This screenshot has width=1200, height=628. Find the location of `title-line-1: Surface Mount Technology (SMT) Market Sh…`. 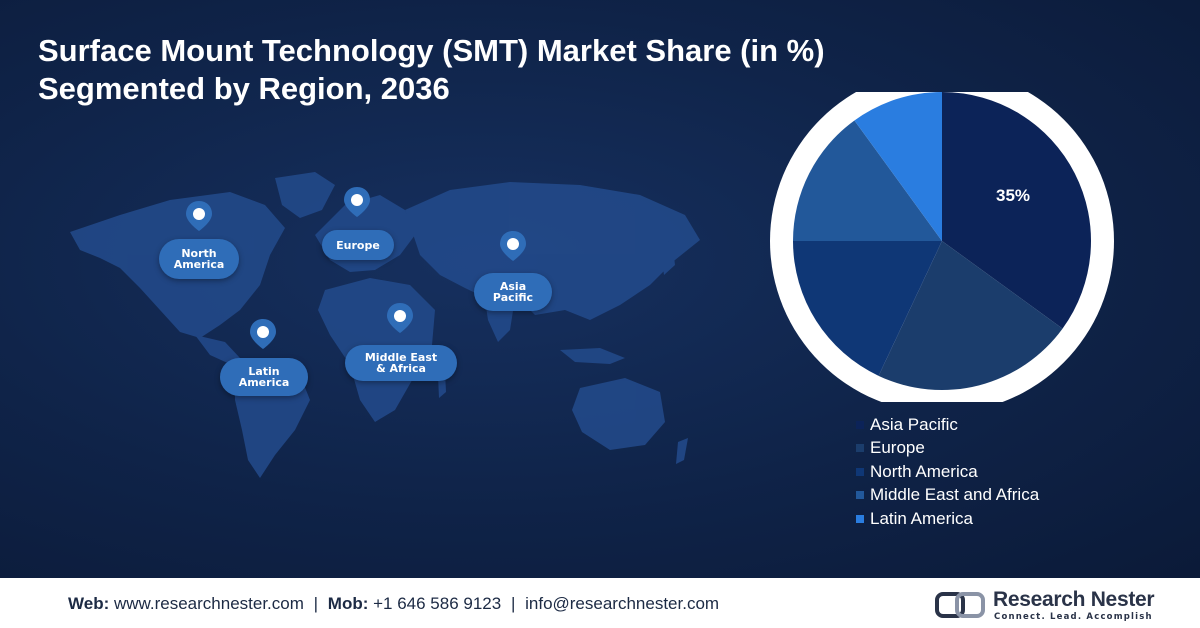

title-line-1: Surface Mount Technology (SMT) Market Sh… is located at coordinates (431, 50).